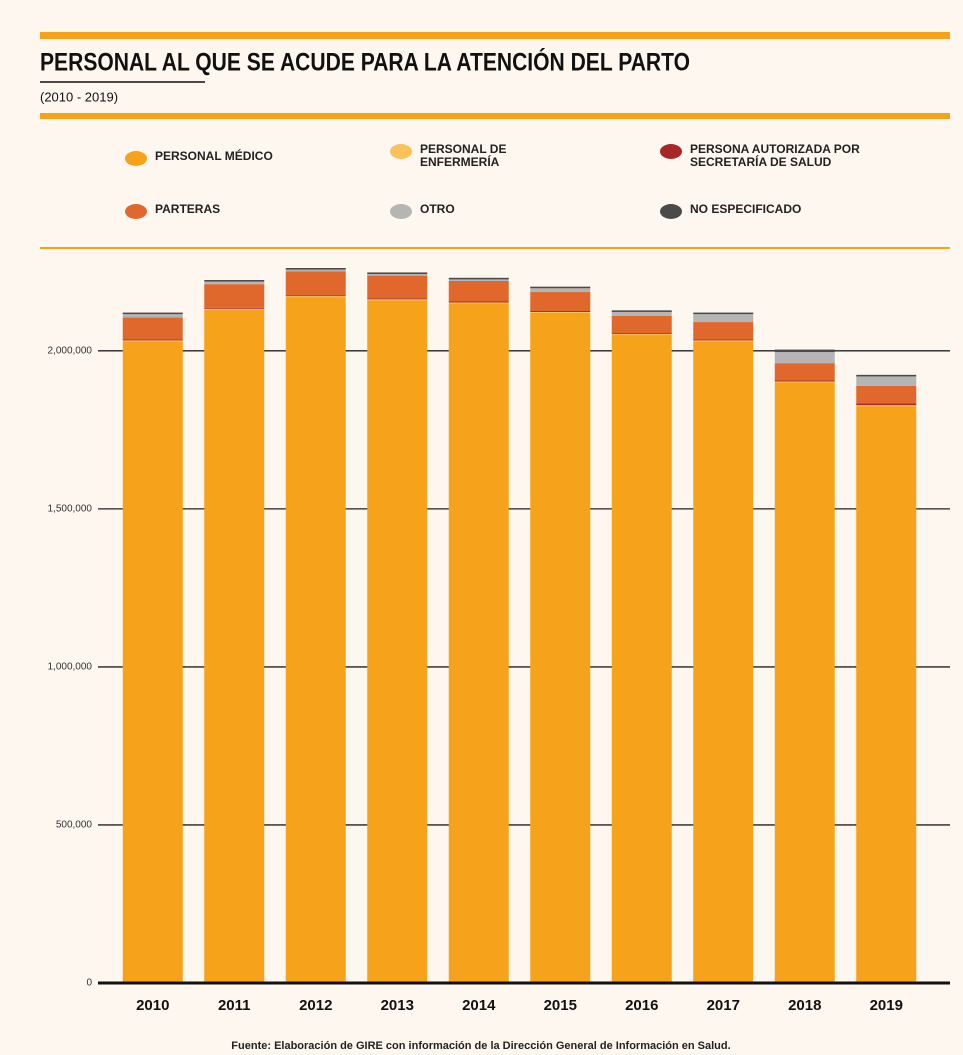 The width and height of the screenshot is (963, 1055). I want to click on rule, so click(495, 116).